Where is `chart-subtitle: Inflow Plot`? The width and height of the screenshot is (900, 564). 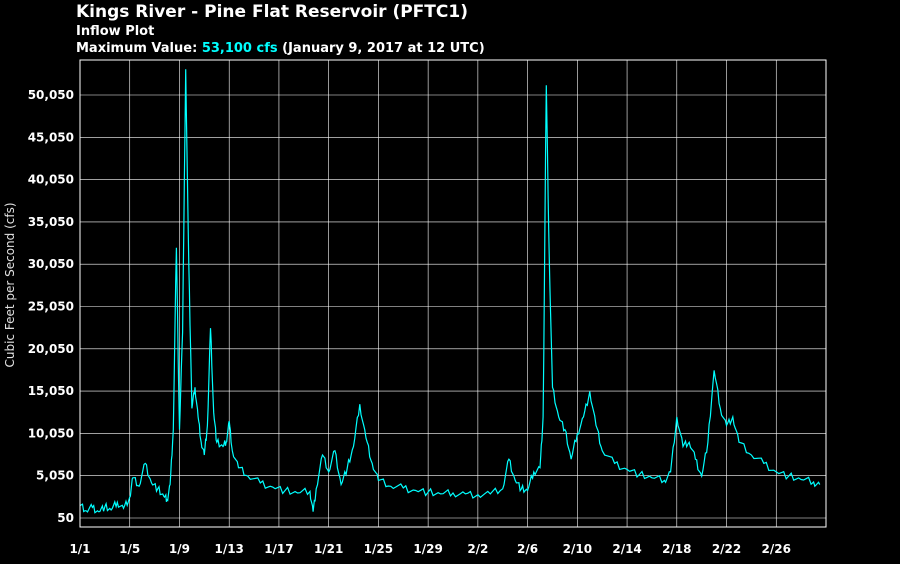
chart-subtitle: Inflow Plot is located at coordinates (115, 31).